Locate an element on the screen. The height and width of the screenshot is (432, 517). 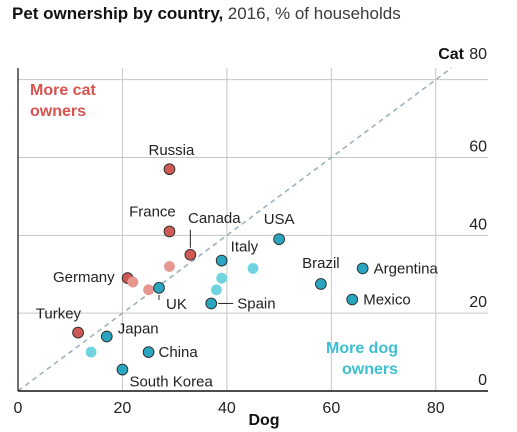
x-tick-label-20: 20 is located at coordinates (123, 408).